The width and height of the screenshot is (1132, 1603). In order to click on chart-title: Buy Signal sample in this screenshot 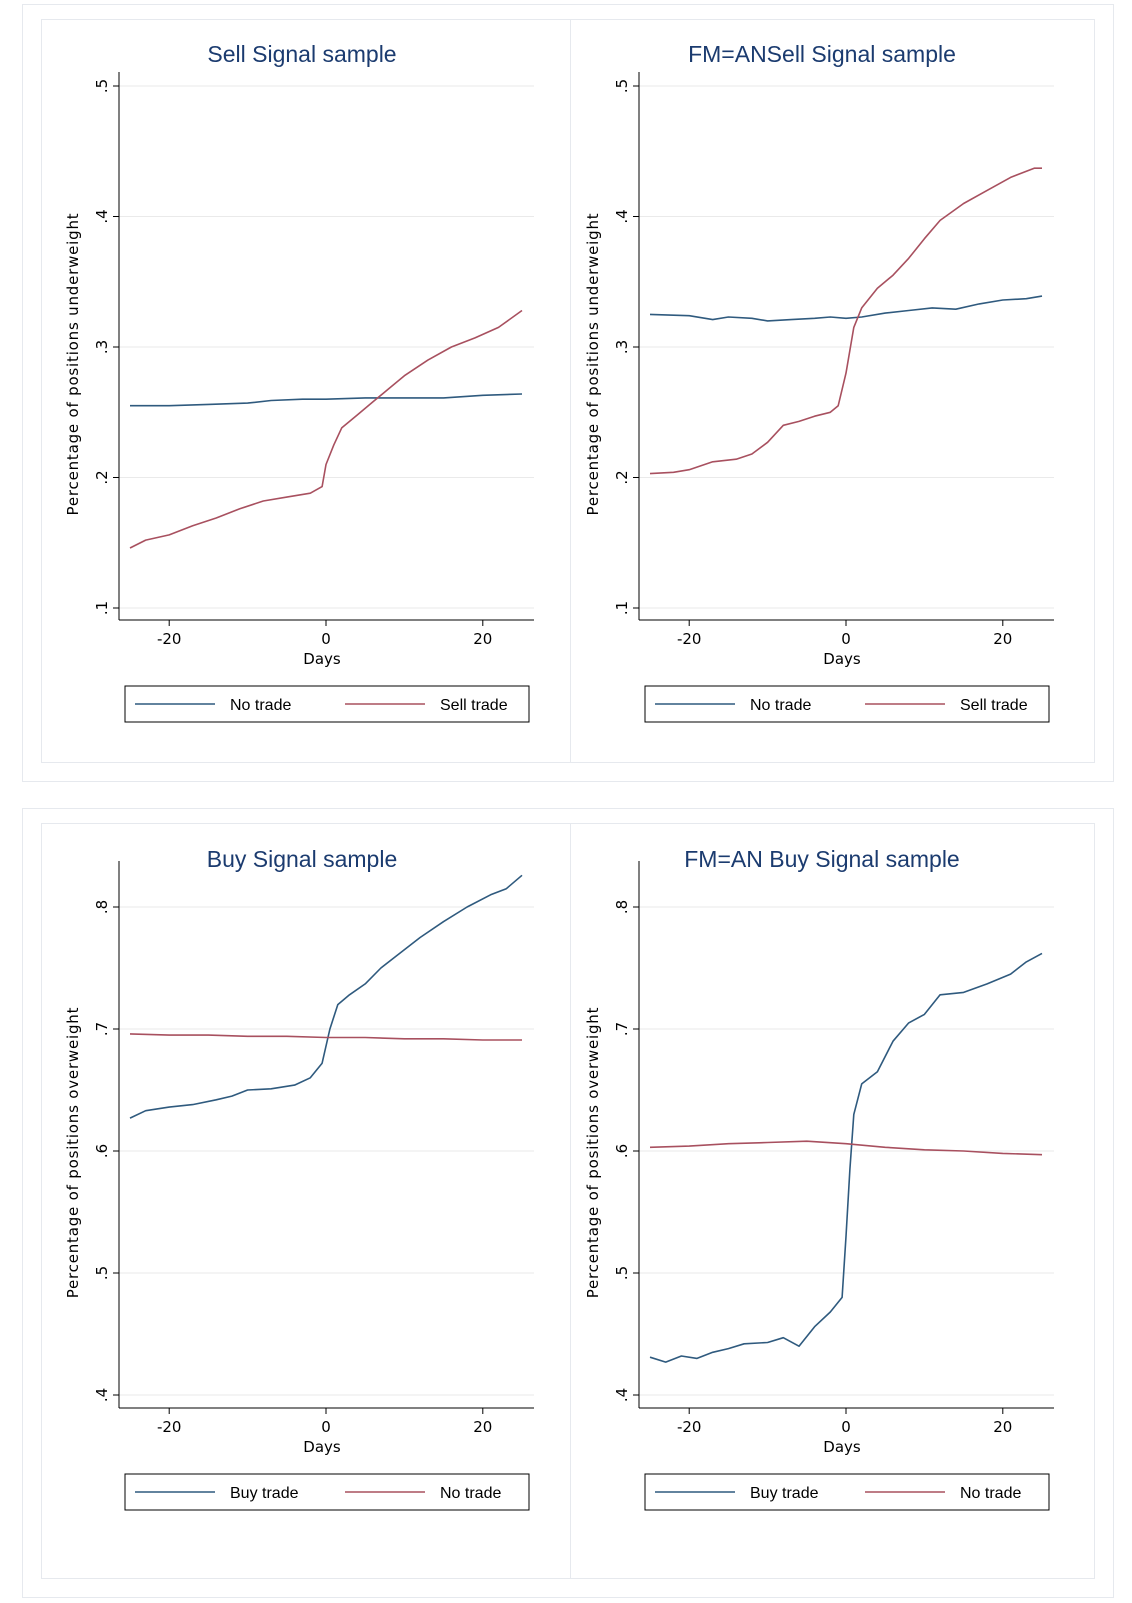, I will do `click(302, 859)`.